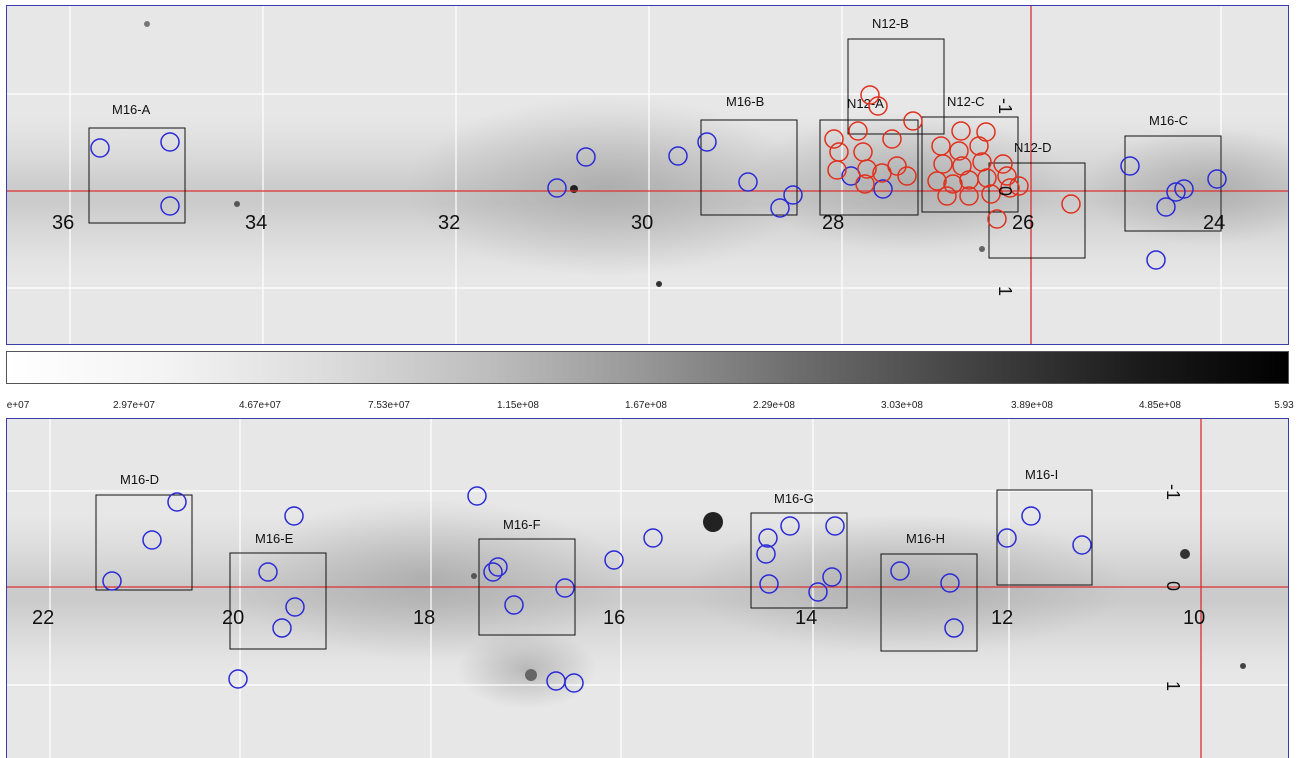  Describe the element at coordinates (970, 164) in the screenshot. I see `region-box-n12-c` at that location.